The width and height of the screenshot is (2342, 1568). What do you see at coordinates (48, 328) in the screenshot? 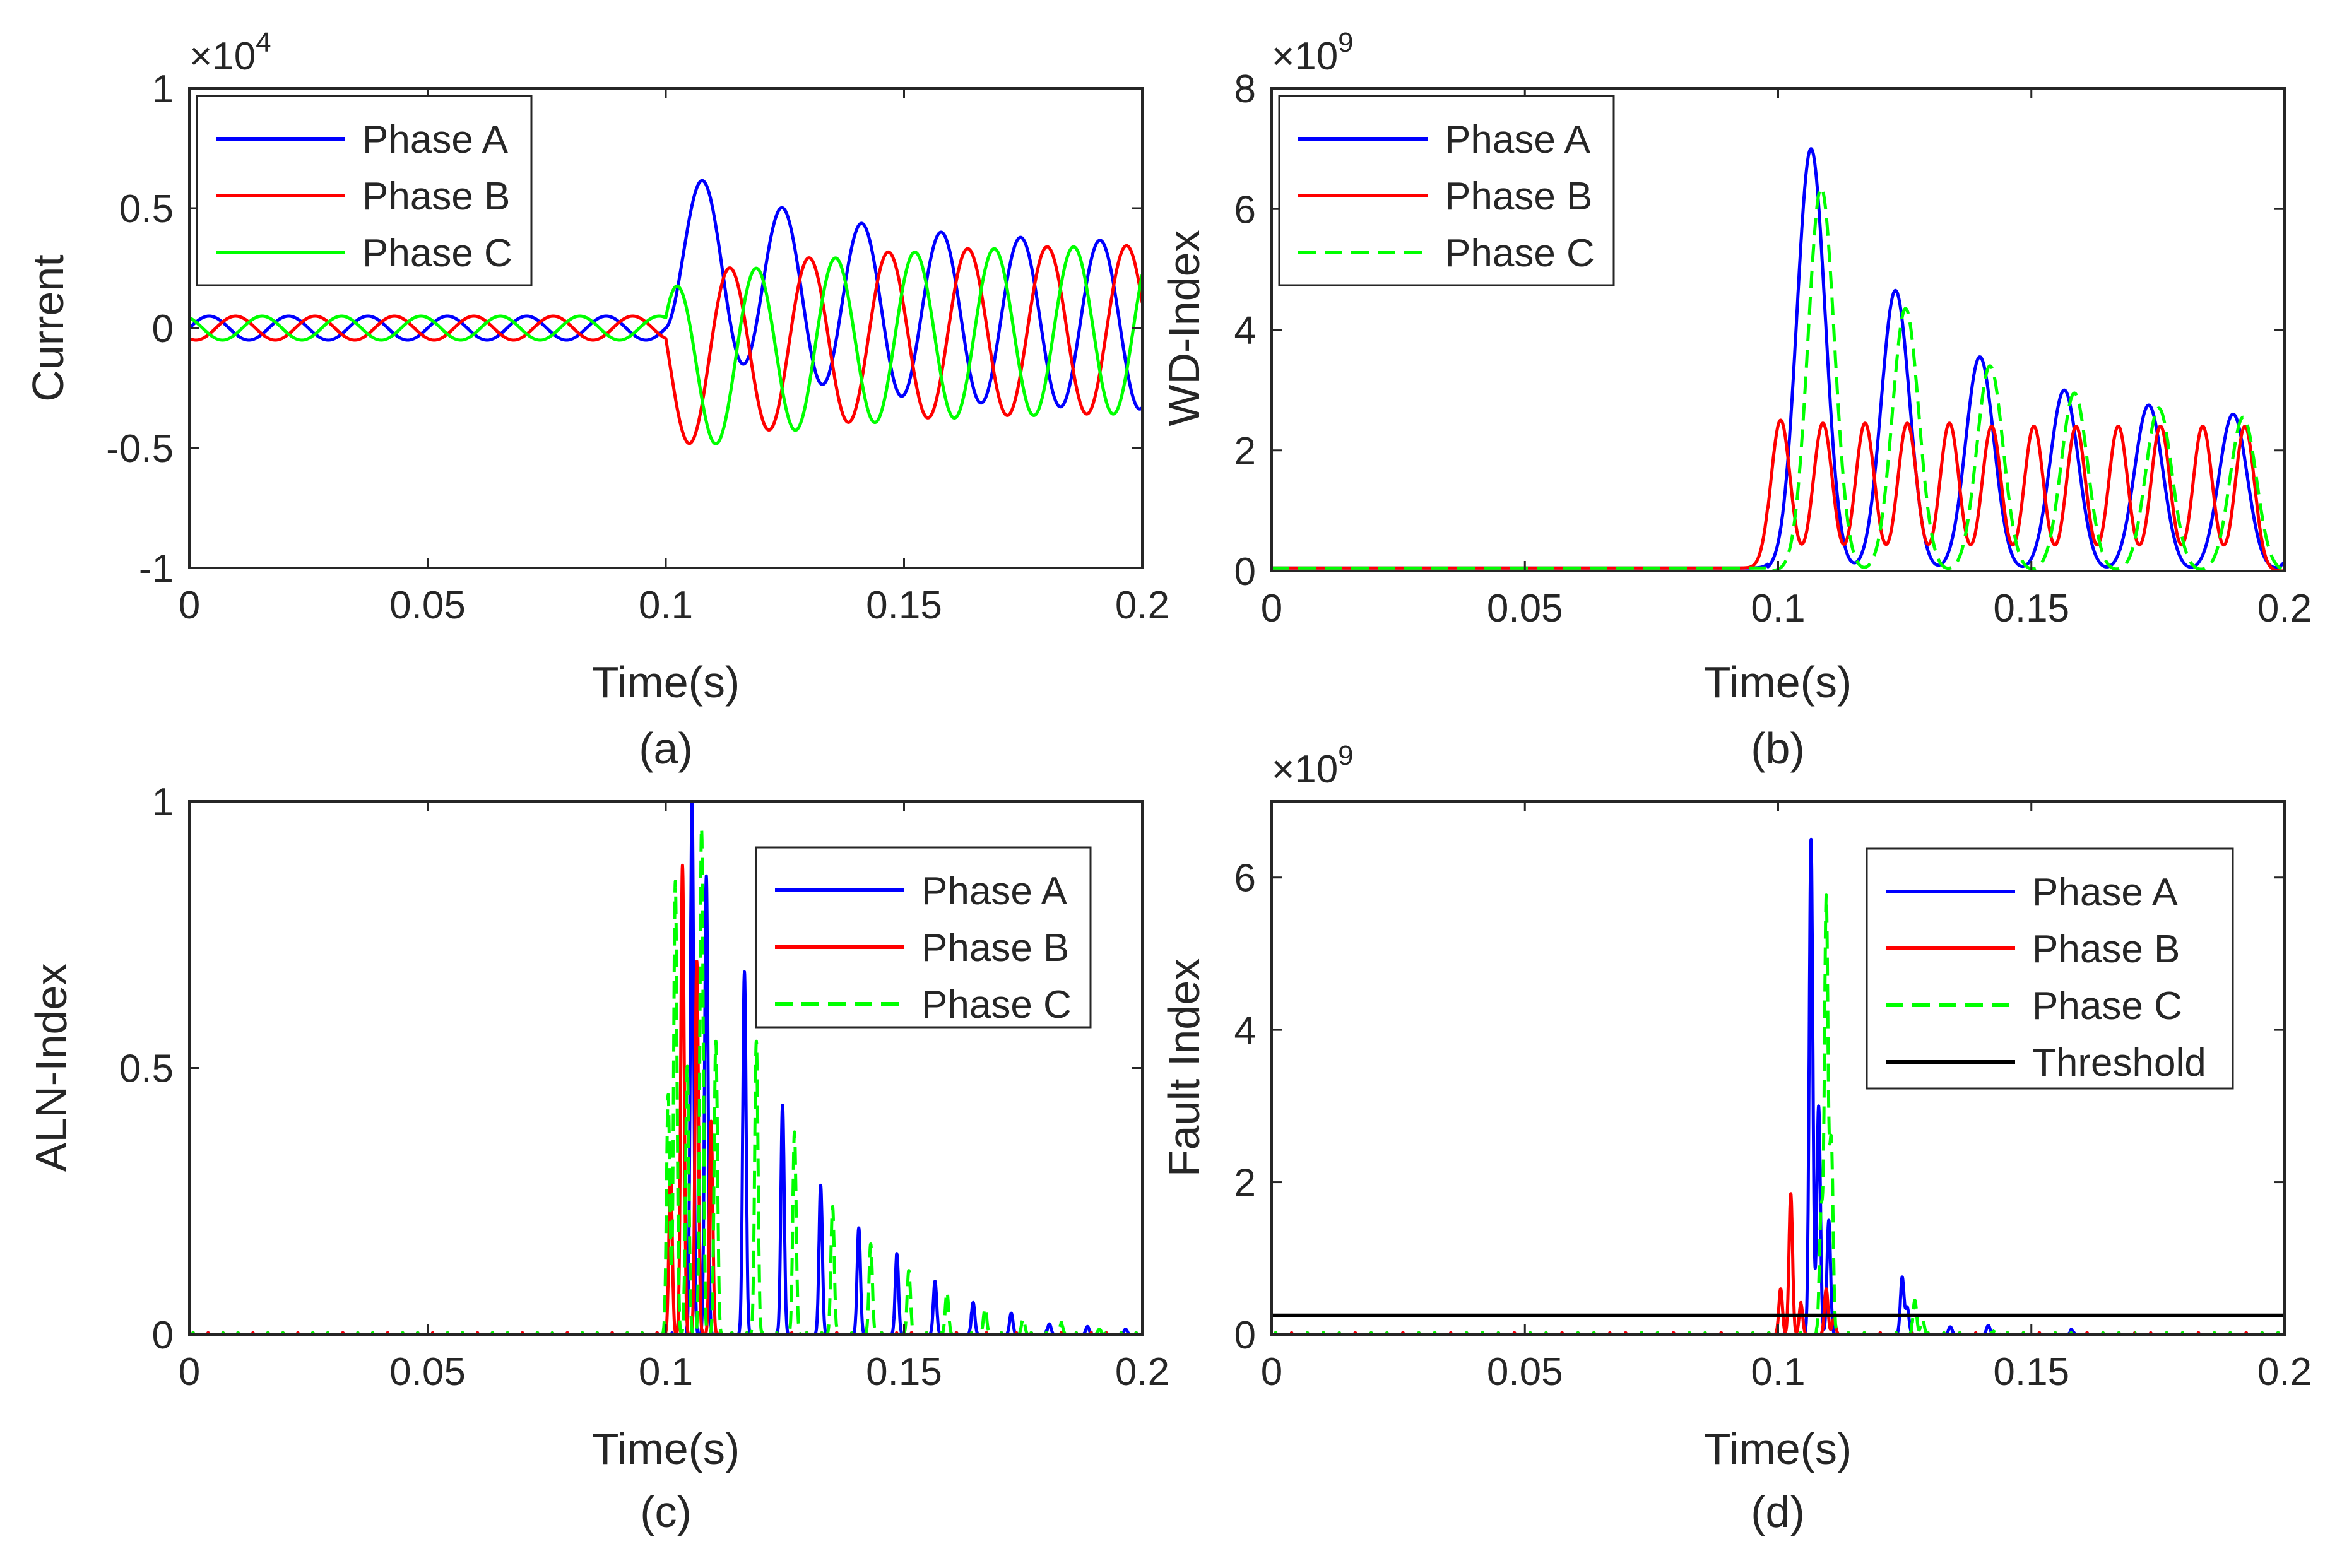
I see `y-axis-label-a: Current` at bounding box center [48, 328].